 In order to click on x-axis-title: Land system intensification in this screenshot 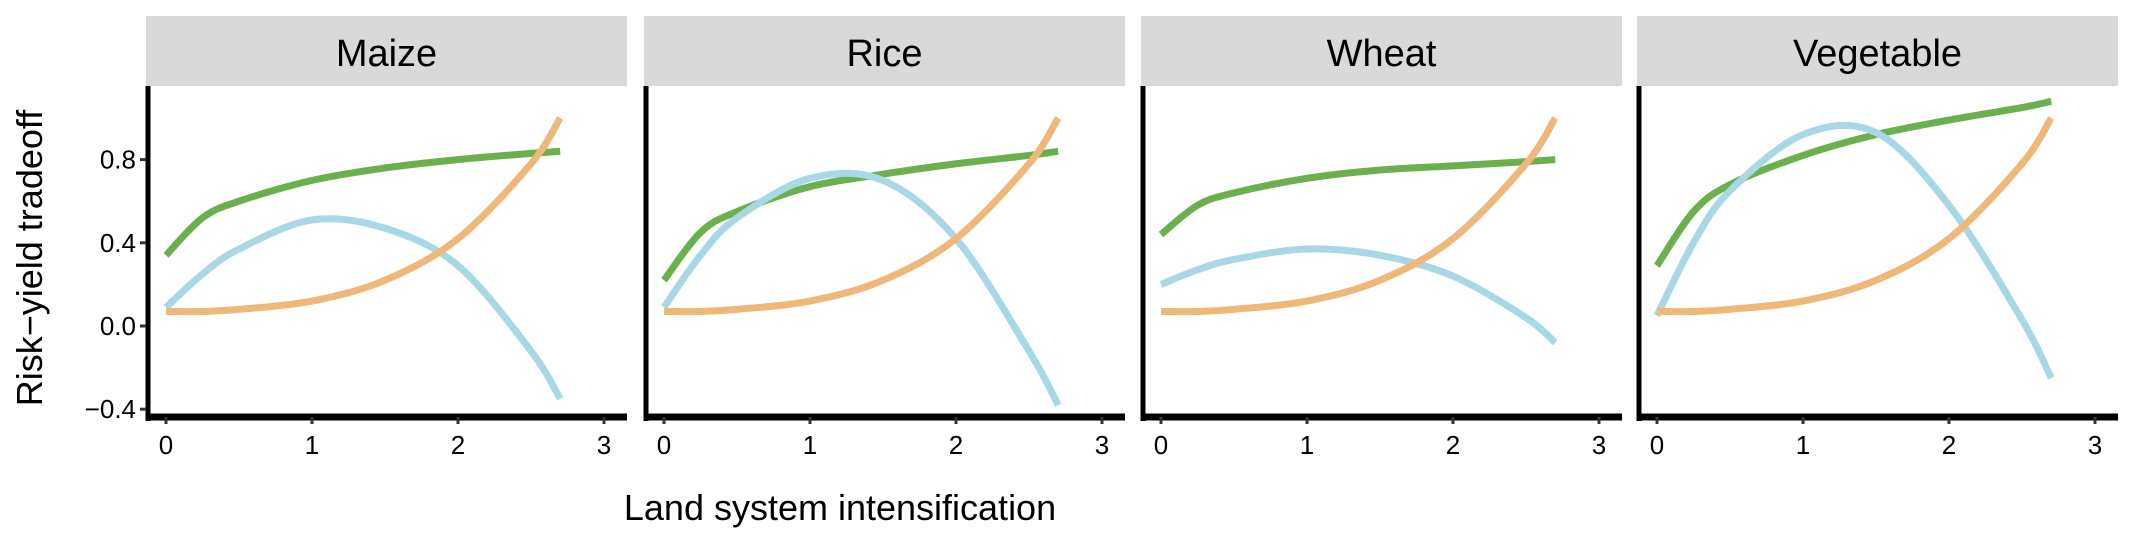, I will do `click(840, 507)`.